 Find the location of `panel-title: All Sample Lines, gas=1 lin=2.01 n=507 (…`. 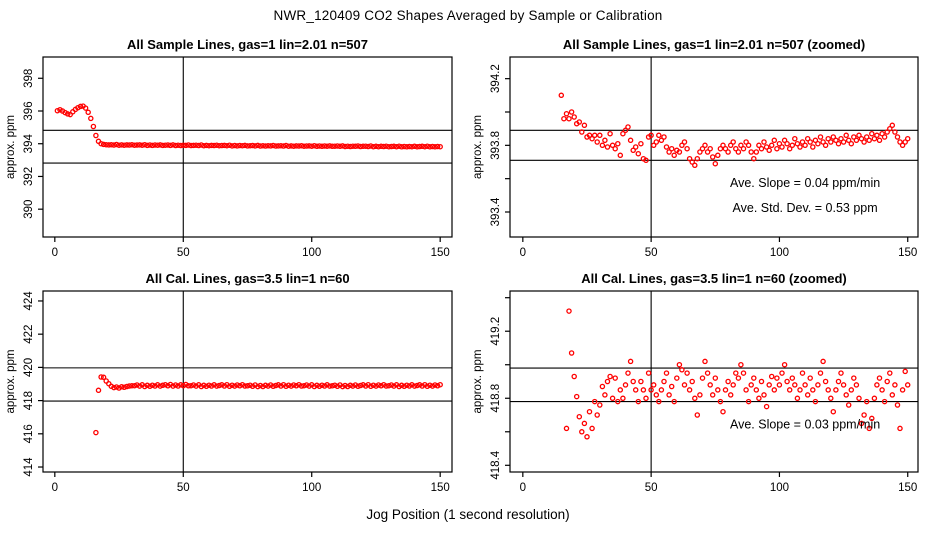

panel-title: All Sample Lines, gas=1 lin=2.01 n=507 (… is located at coordinates (714, 44).